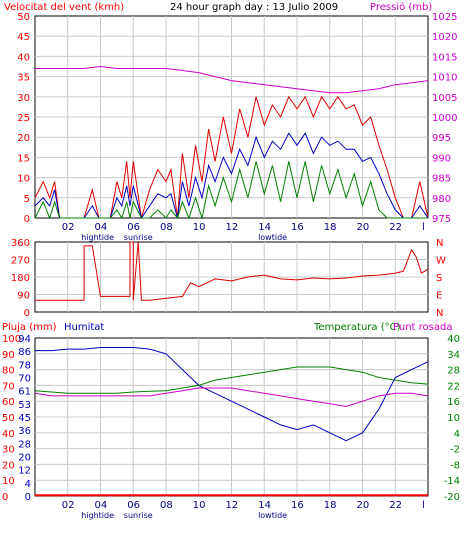  What do you see at coordinates (232, 271) in the screenshot?
I see `series-direction` at bounding box center [232, 271].